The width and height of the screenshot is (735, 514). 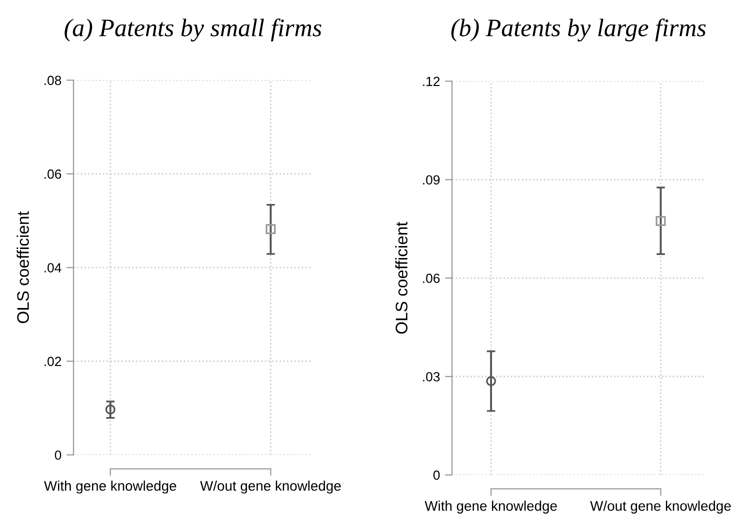 What do you see at coordinates (193, 30) in the screenshot?
I see `chart-title: (a) Patents by small firms` at bounding box center [193, 30].